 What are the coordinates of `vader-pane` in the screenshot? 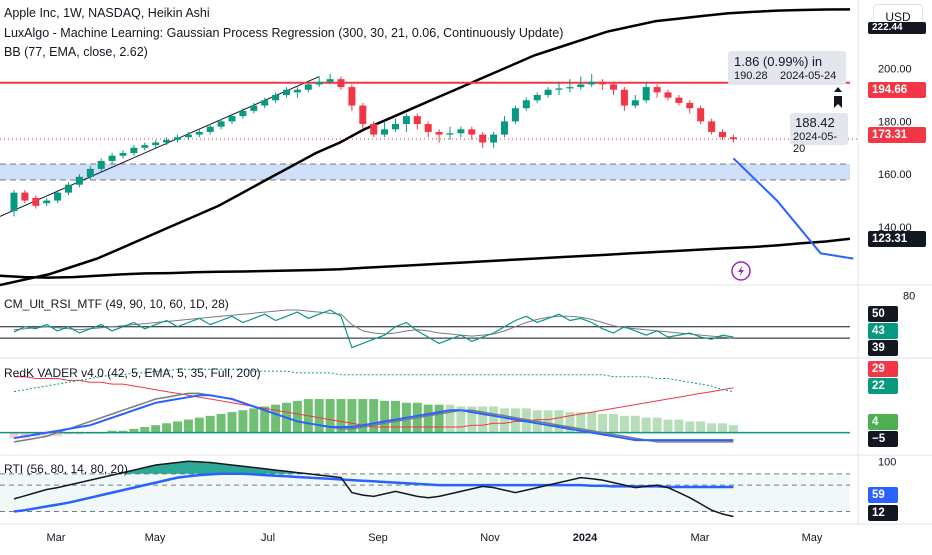 It's located at (425, 405).